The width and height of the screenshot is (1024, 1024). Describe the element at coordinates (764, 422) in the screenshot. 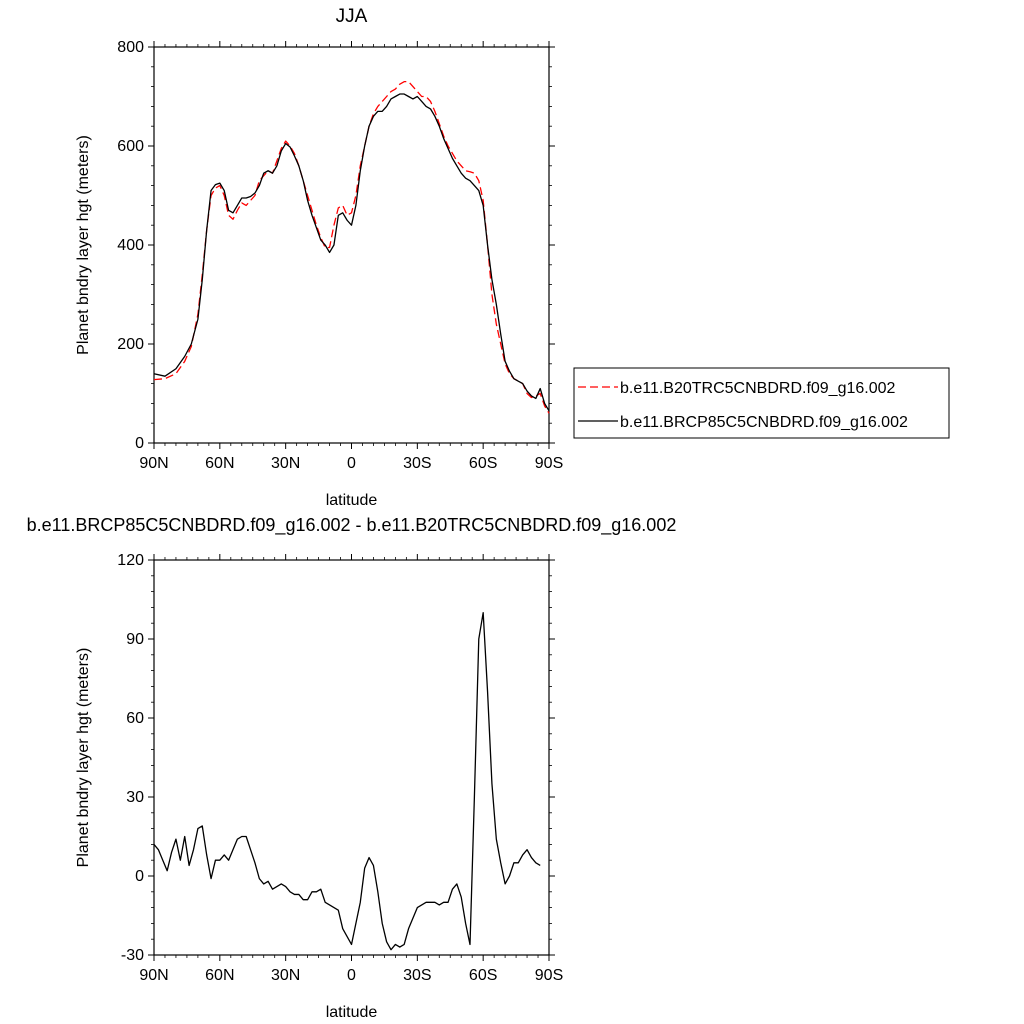

I see `legend-label-1: b.e11.BRCP85C5CNBDRD.f09_g16.002` at that location.